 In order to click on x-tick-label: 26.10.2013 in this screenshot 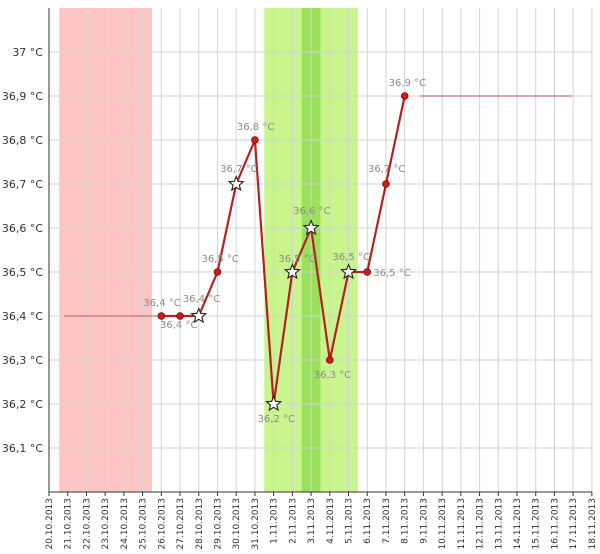, I will do `click(162, 524)`.